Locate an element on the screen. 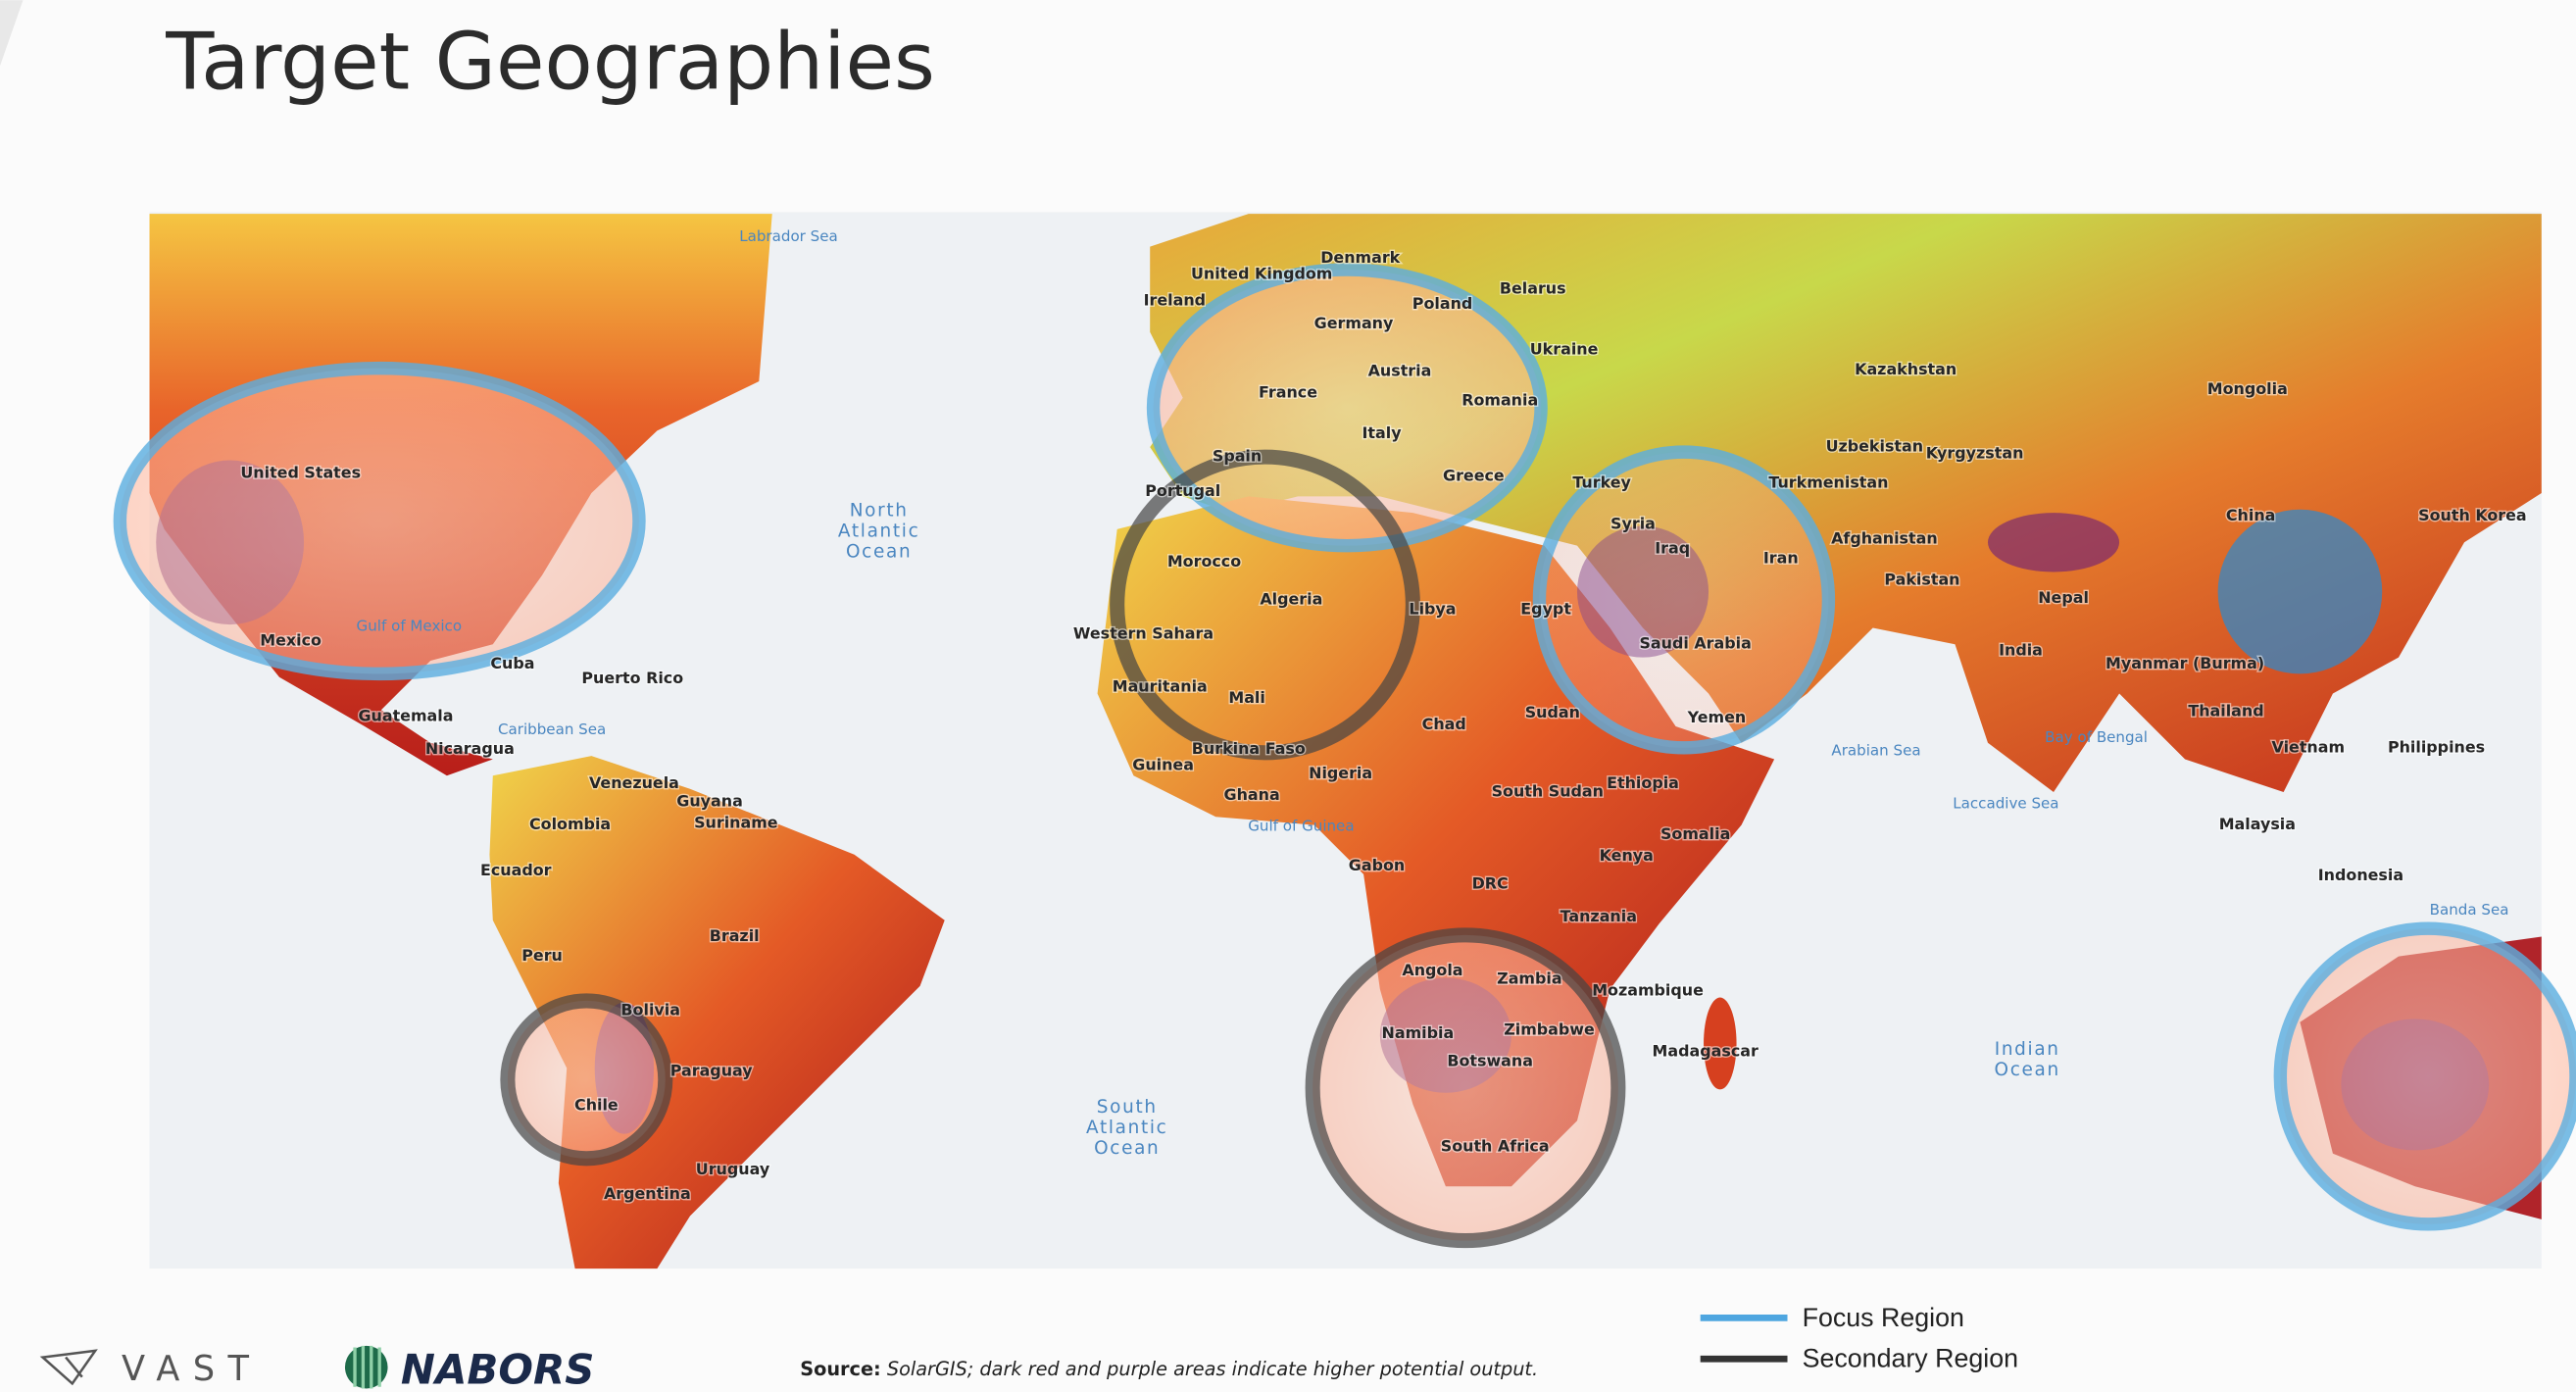 Image resolution: width=2576 pixels, height=1392 pixels. country-label: Cuba is located at coordinates (512, 663).